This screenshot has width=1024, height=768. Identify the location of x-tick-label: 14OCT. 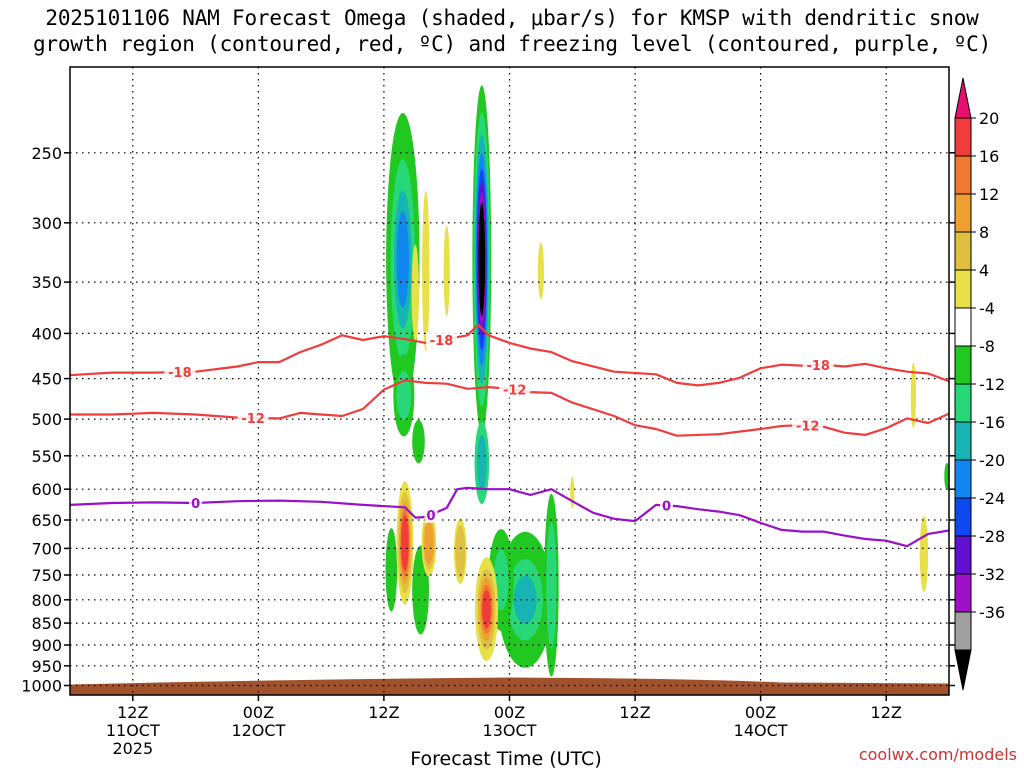
(761, 730).